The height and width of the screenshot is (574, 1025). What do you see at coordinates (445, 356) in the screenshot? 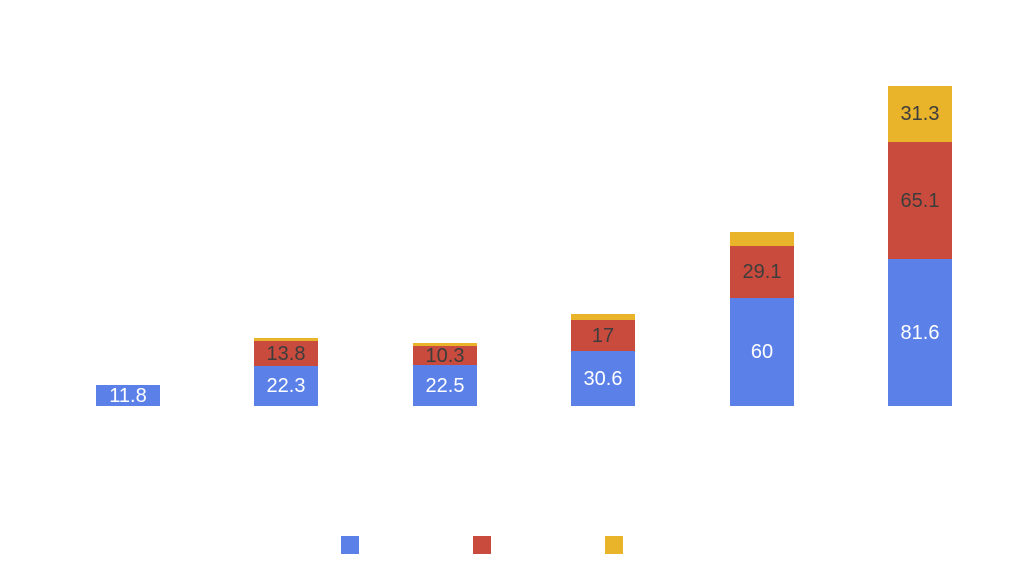
I see `bar-segment-series-2-red: 10.3` at bounding box center [445, 356].